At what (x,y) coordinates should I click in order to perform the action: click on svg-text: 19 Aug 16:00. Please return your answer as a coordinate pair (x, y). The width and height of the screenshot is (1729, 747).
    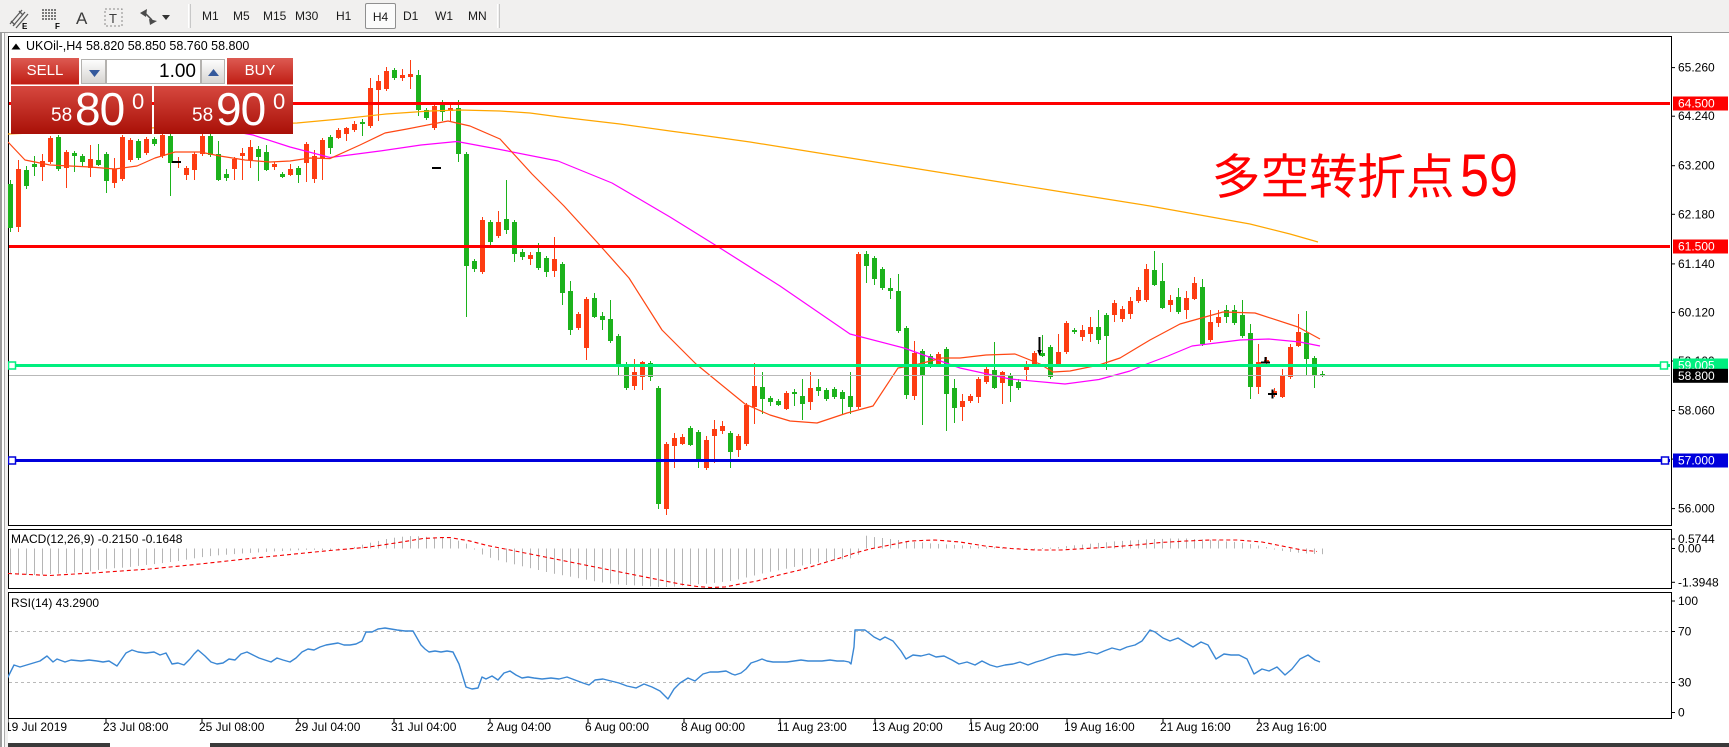
    Looking at the image, I should click on (1099, 727).